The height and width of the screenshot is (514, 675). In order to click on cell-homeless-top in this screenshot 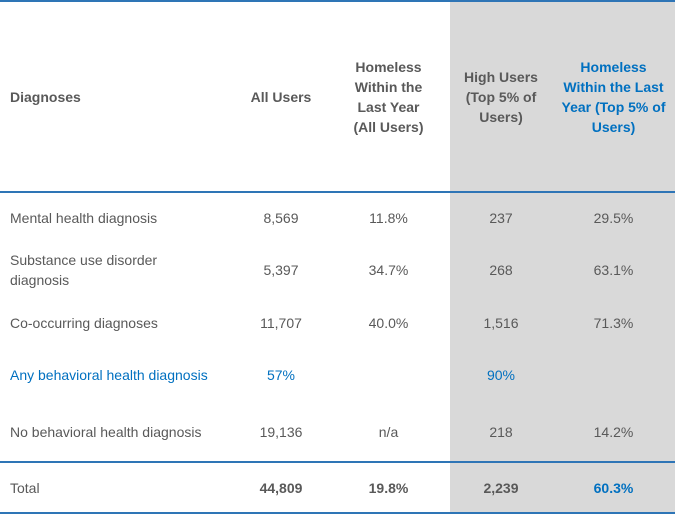, I will do `click(613, 375)`.